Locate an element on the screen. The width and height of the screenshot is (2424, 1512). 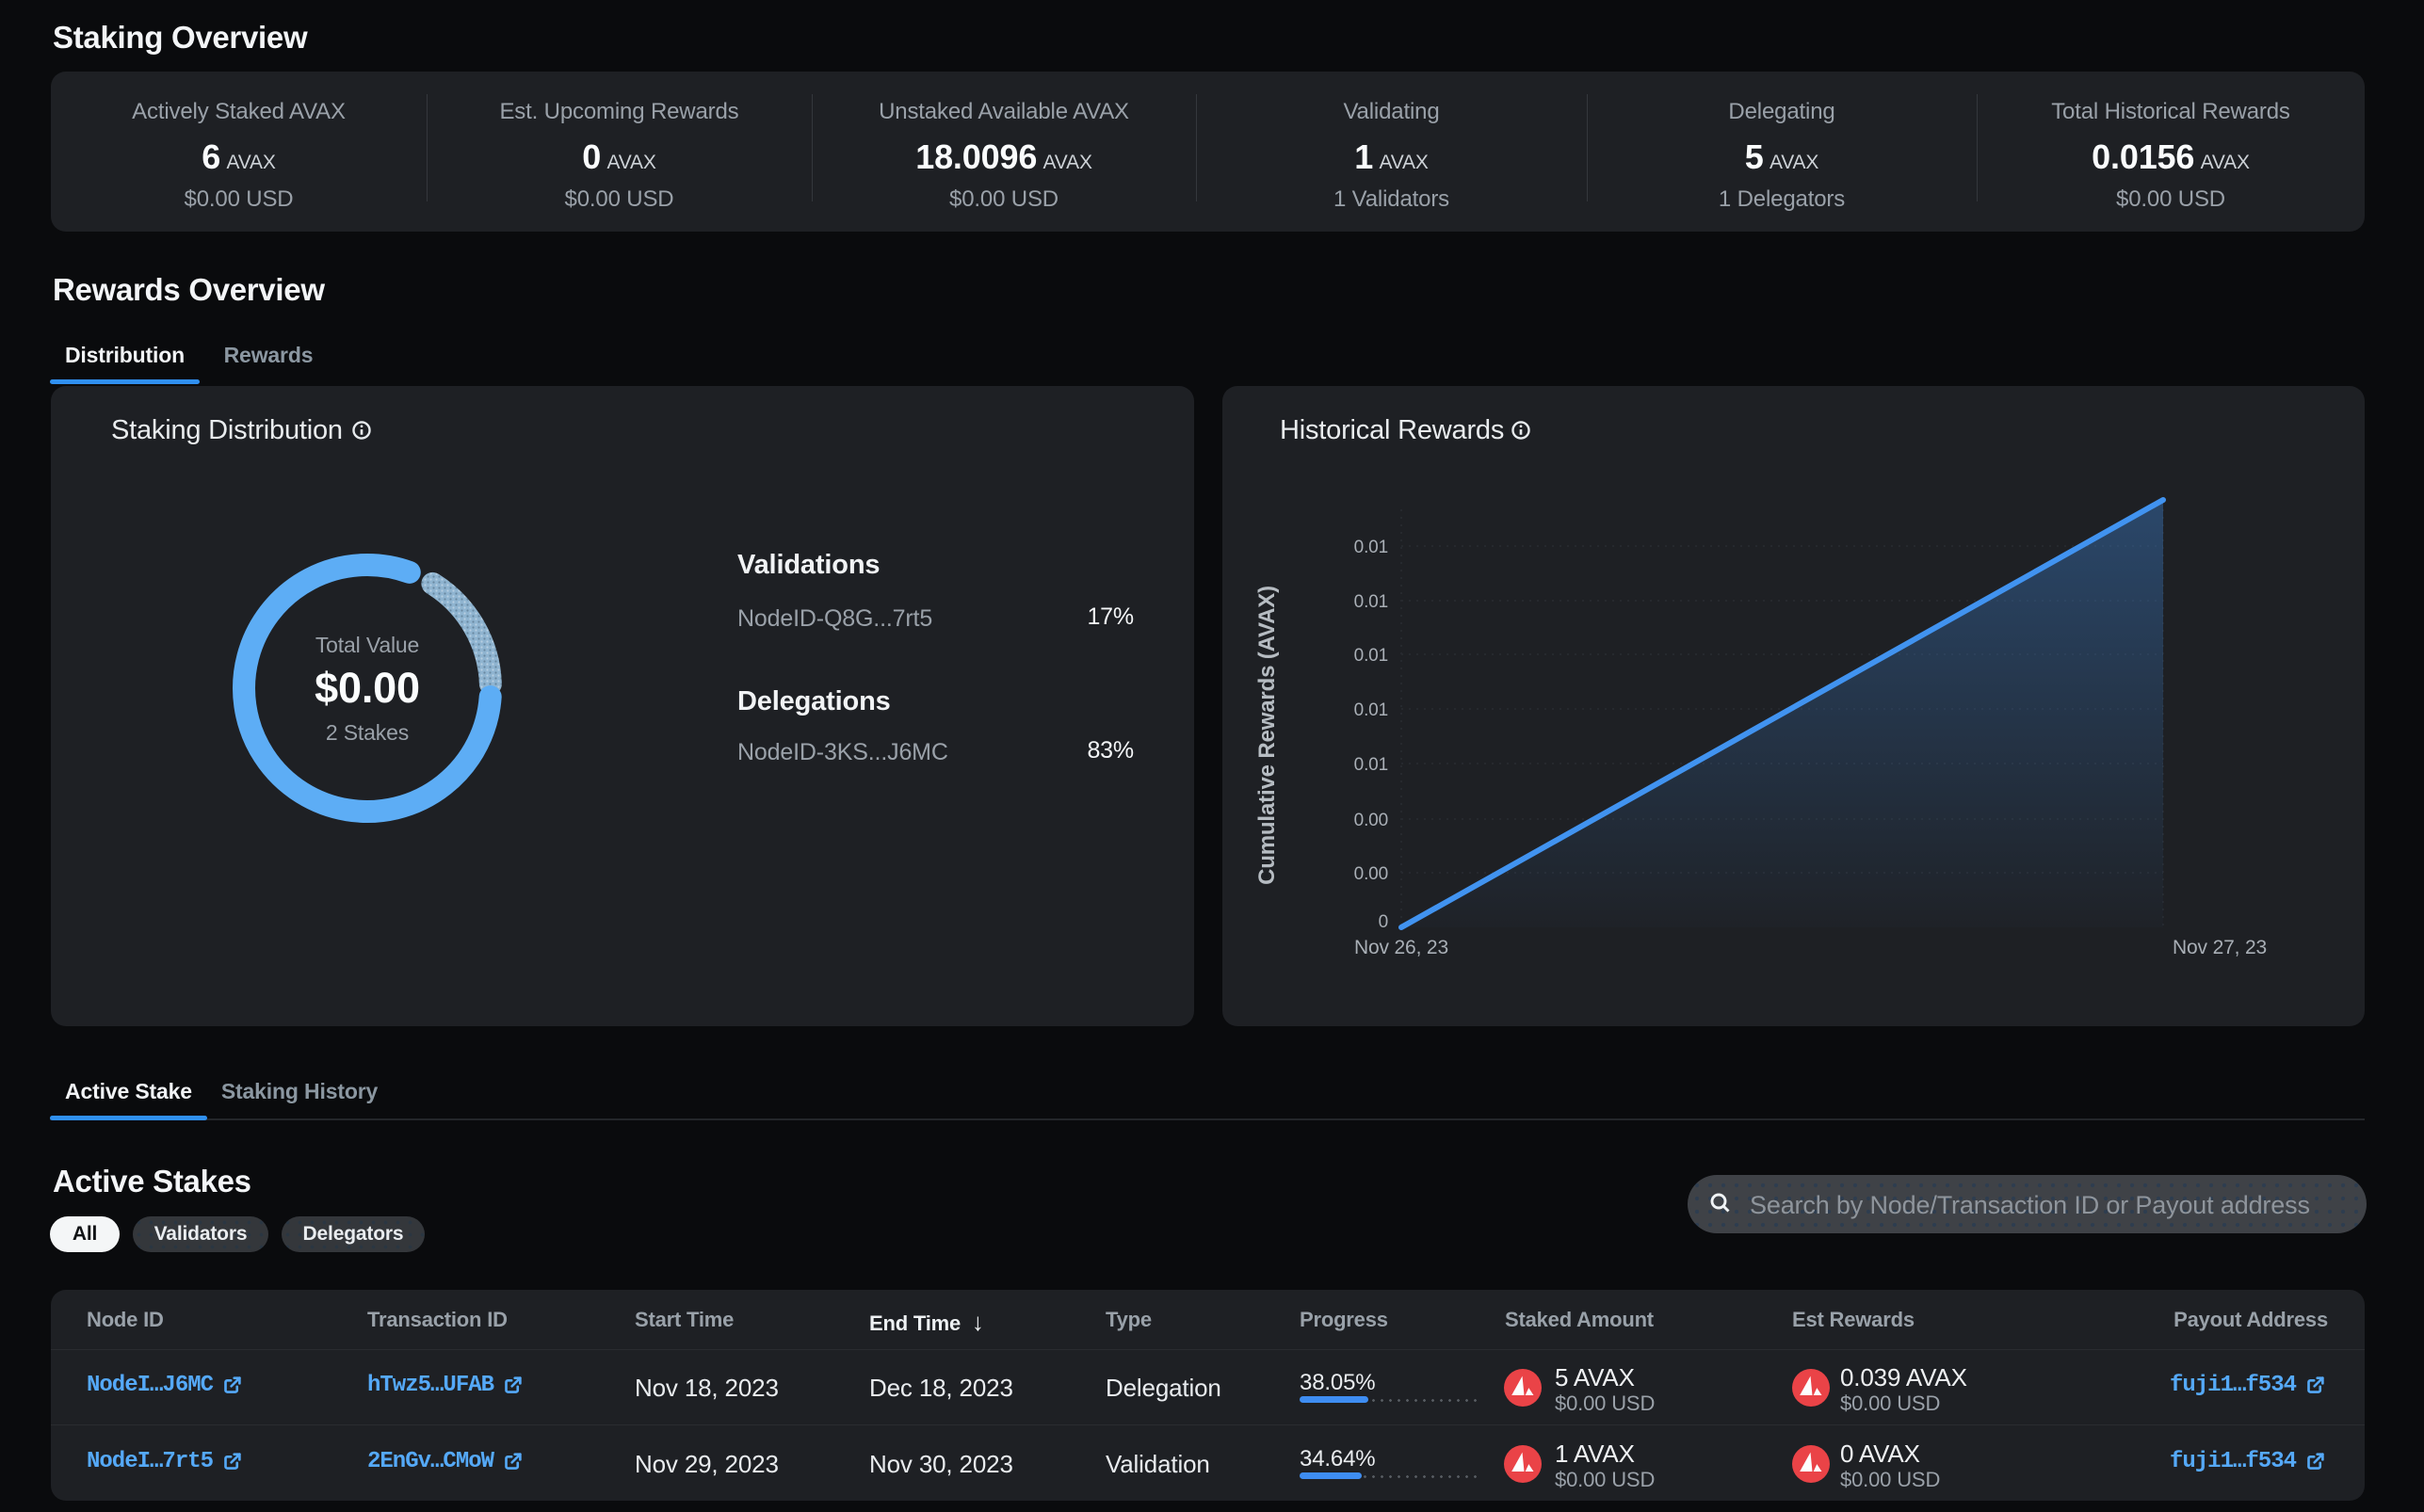
svg-text: Cumulative Rewards (AVAX) is located at coordinates (1267, 735).